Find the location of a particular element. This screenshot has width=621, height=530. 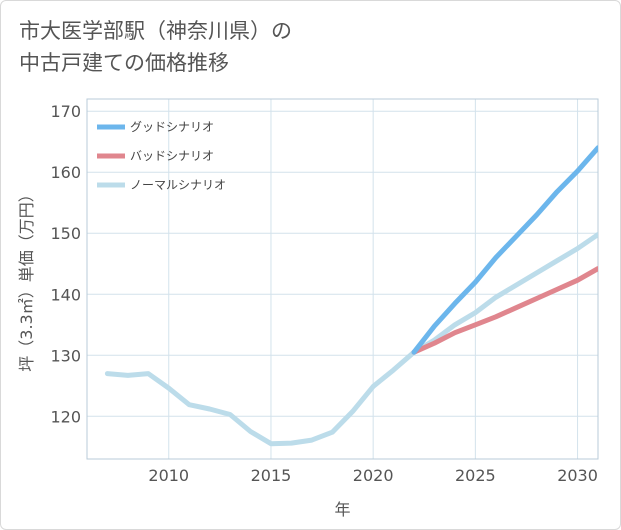

y-tick-label: 170 is located at coordinates (65, 111).